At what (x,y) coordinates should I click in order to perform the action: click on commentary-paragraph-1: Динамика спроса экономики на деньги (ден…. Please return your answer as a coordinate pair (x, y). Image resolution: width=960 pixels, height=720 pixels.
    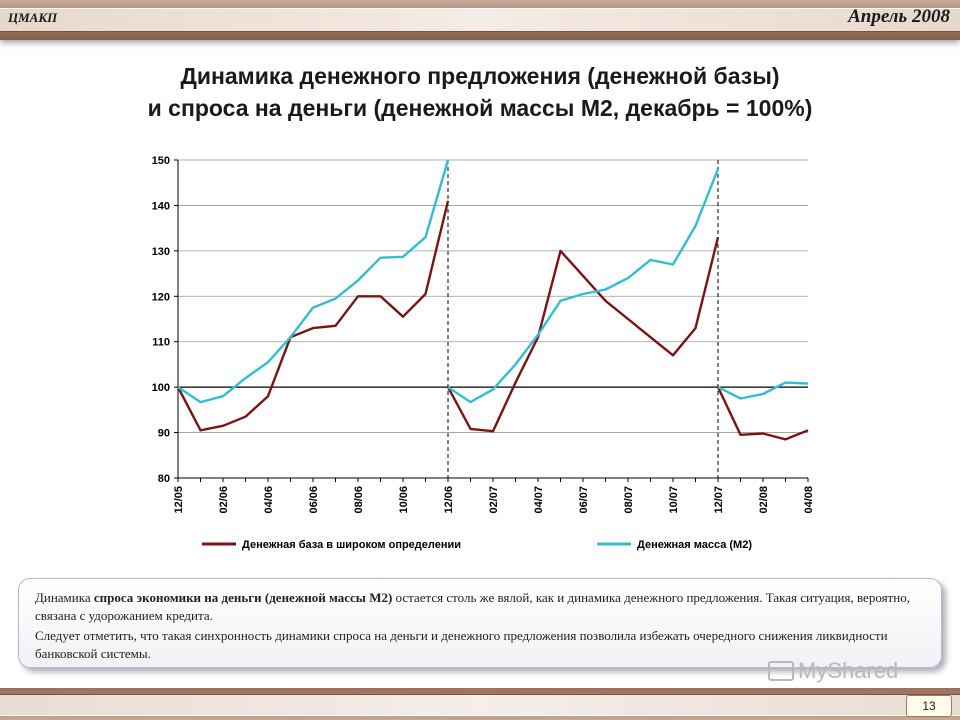
    Looking at the image, I should click on (480, 607).